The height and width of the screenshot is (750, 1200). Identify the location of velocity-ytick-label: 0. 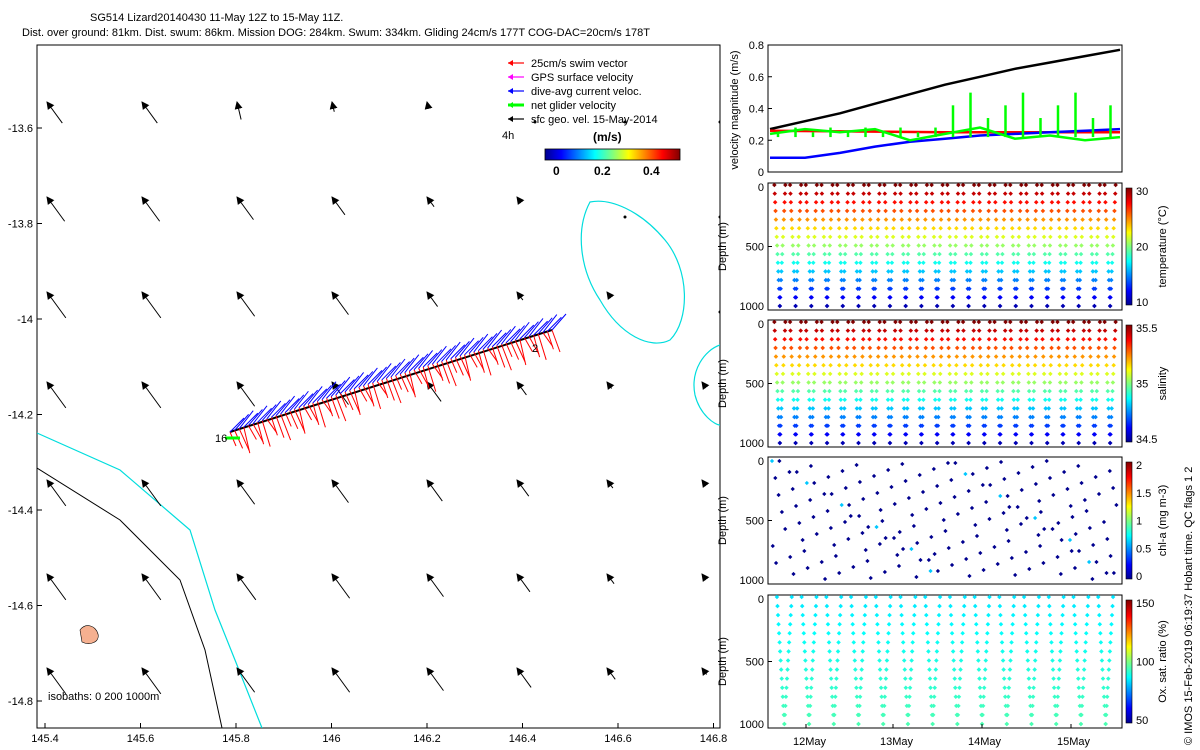
(761, 173).